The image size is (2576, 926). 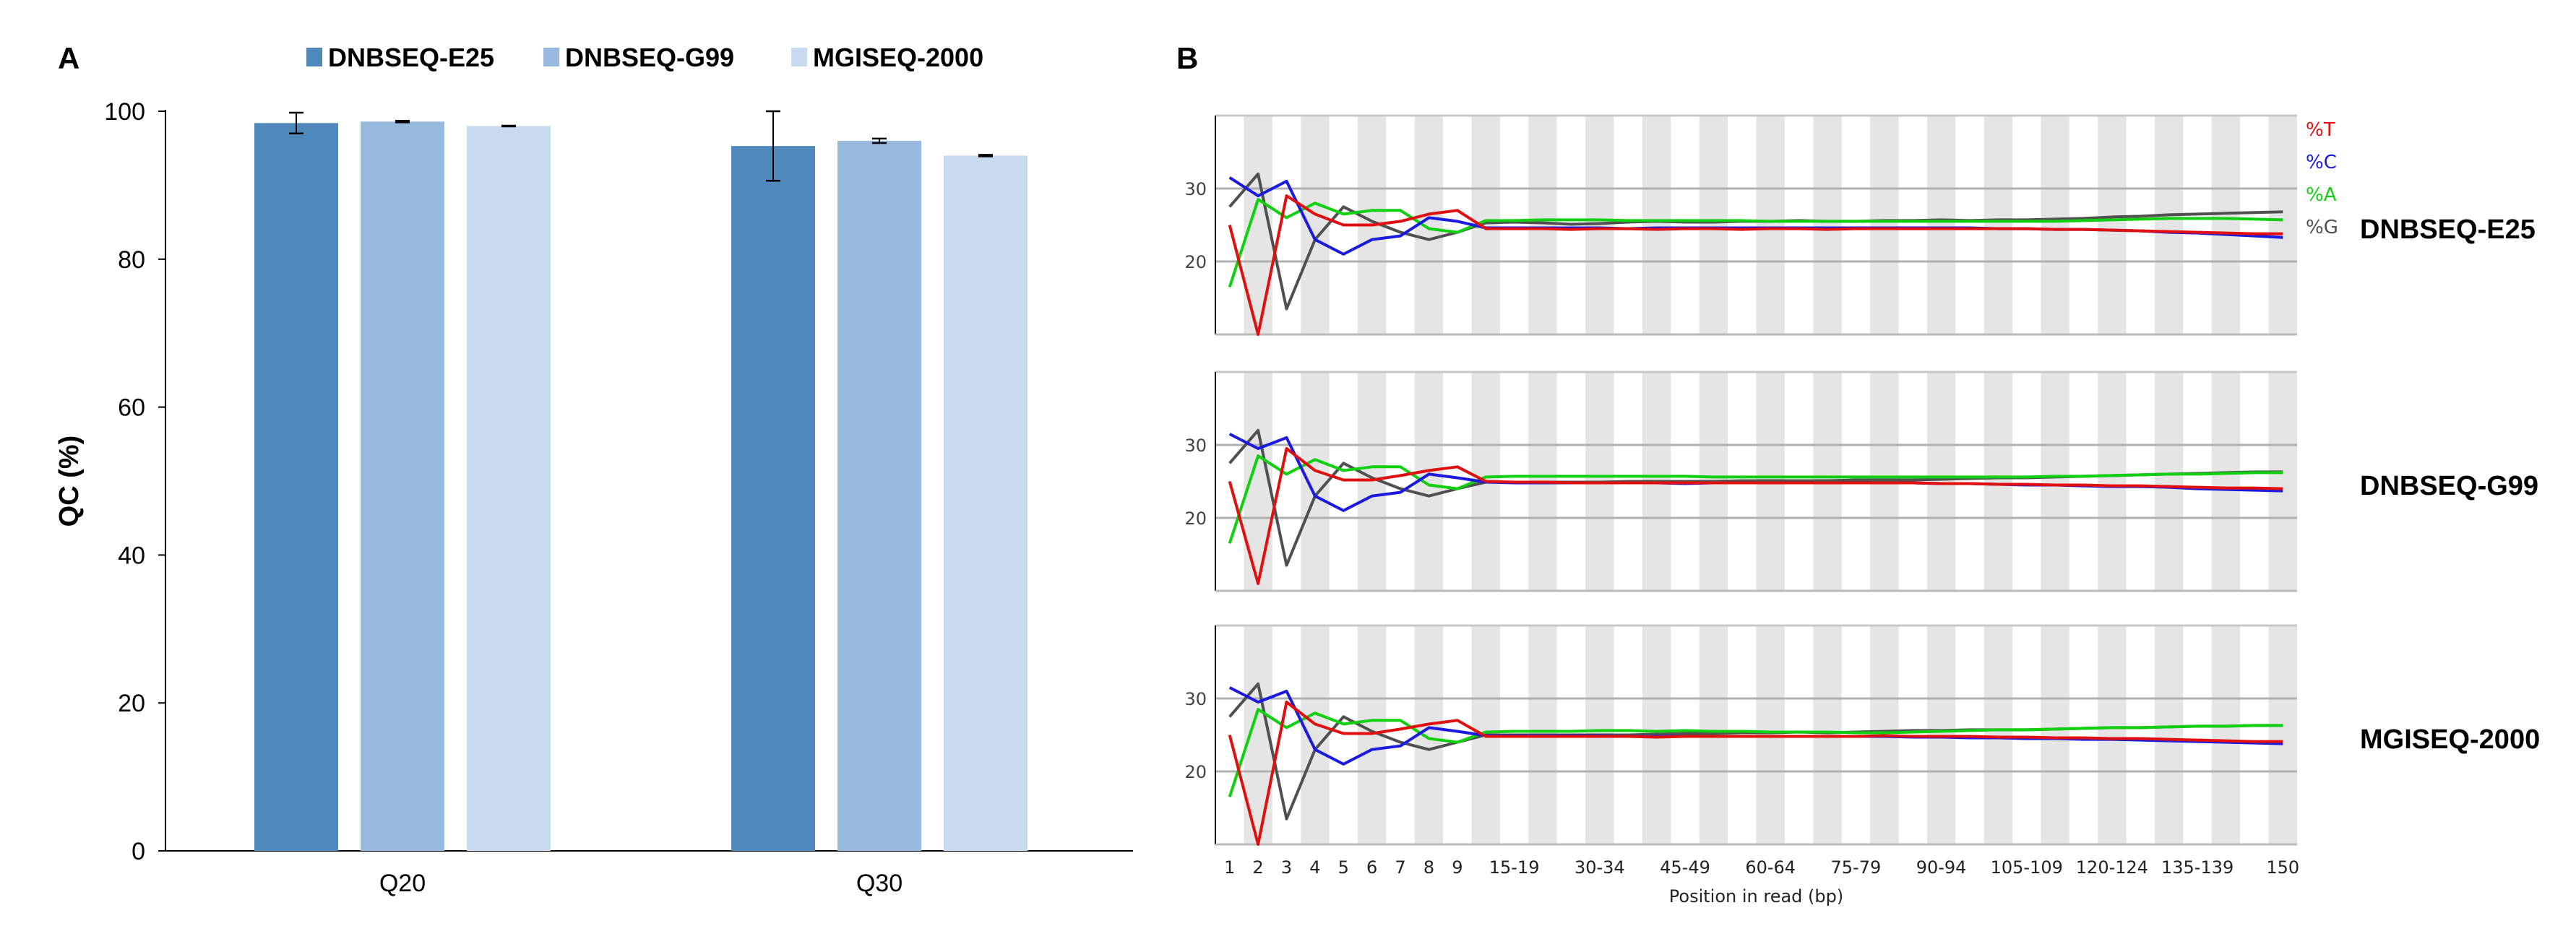 What do you see at coordinates (879, 883) in the screenshot?
I see `x-category-label: Q30` at bounding box center [879, 883].